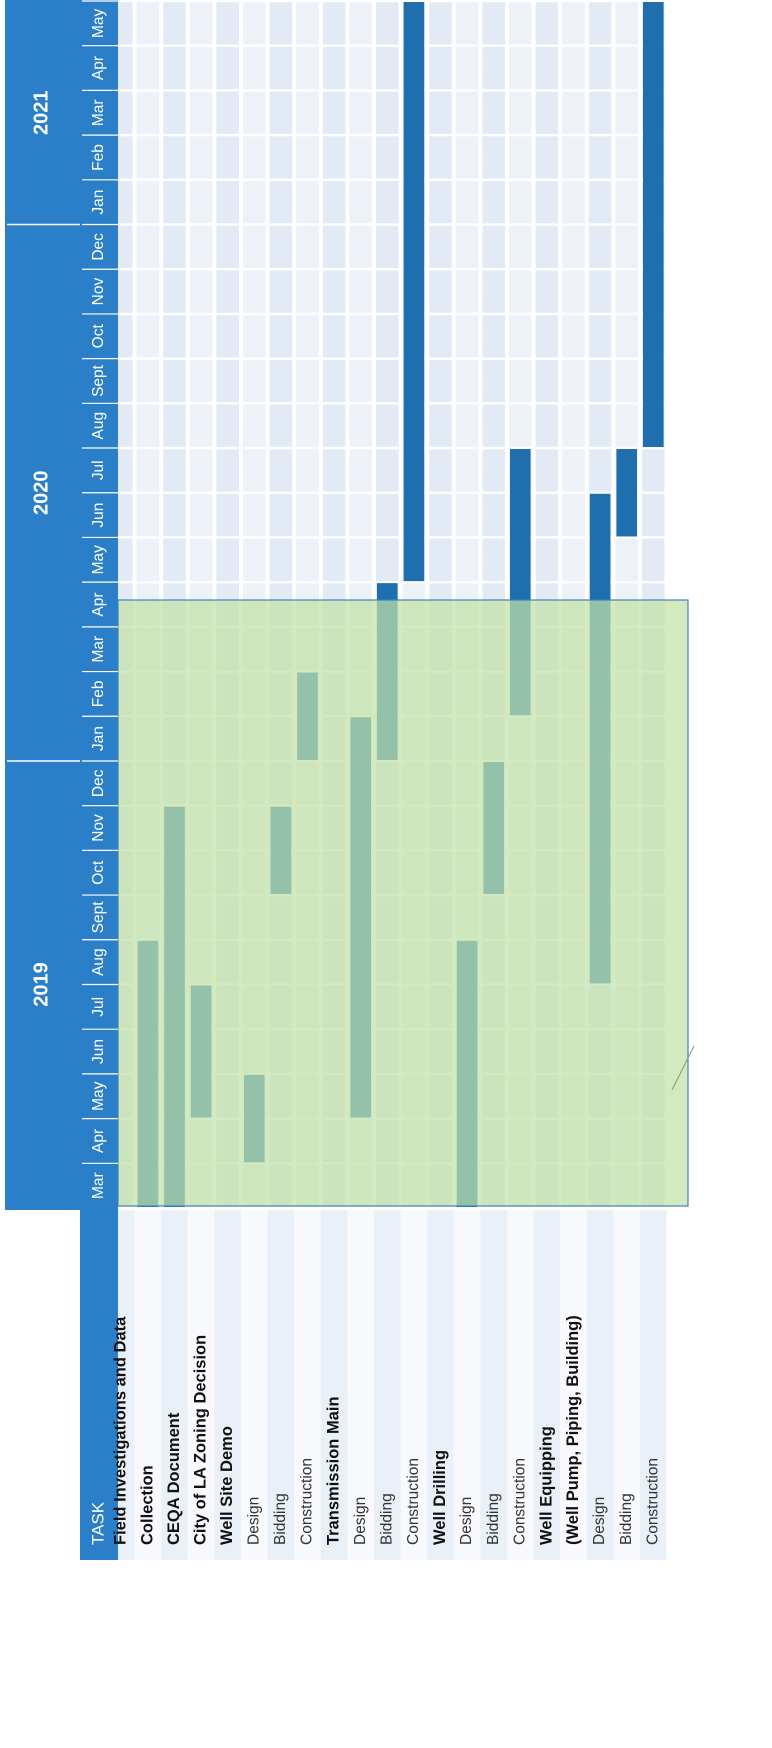 This screenshot has height=1748, width=772. What do you see at coordinates (98, 917) in the screenshot?
I see `month-label: Sept` at bounding box center [98, 917].